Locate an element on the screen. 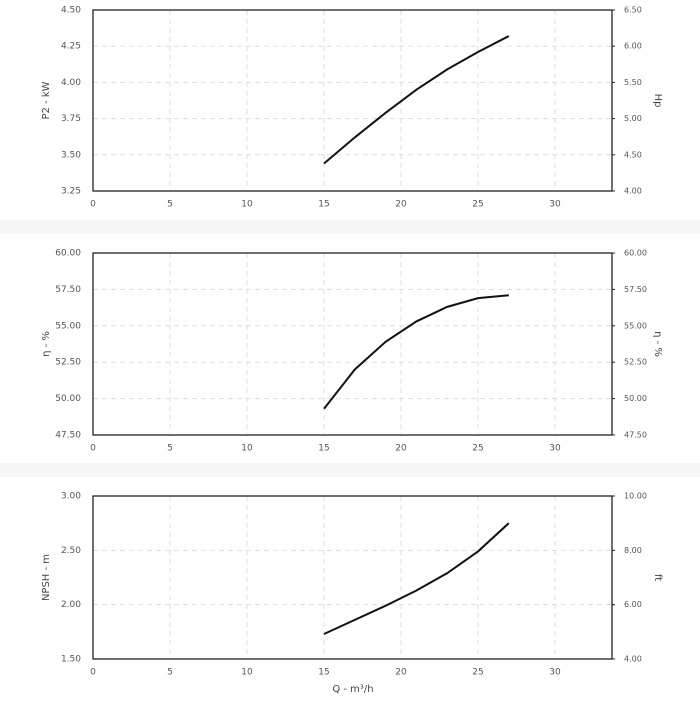 The image size is (700, 704). y-tick-label: 1.50 is located at coordinates (71, 660).